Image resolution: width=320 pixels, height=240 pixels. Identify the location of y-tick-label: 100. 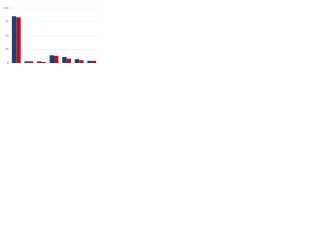
(5, 8).